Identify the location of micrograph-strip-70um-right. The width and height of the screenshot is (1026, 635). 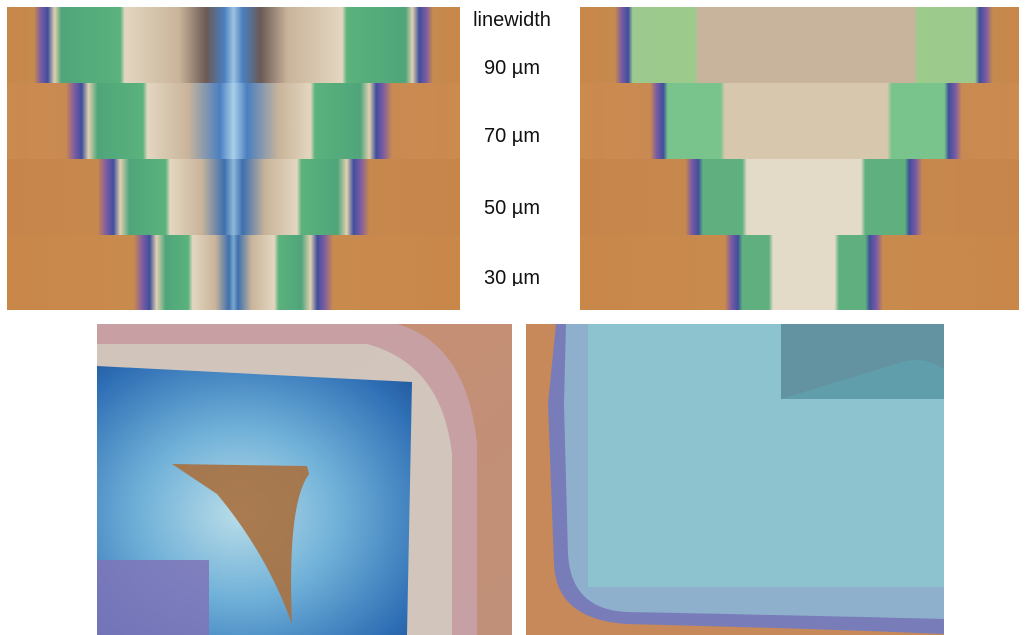
(799, 121).